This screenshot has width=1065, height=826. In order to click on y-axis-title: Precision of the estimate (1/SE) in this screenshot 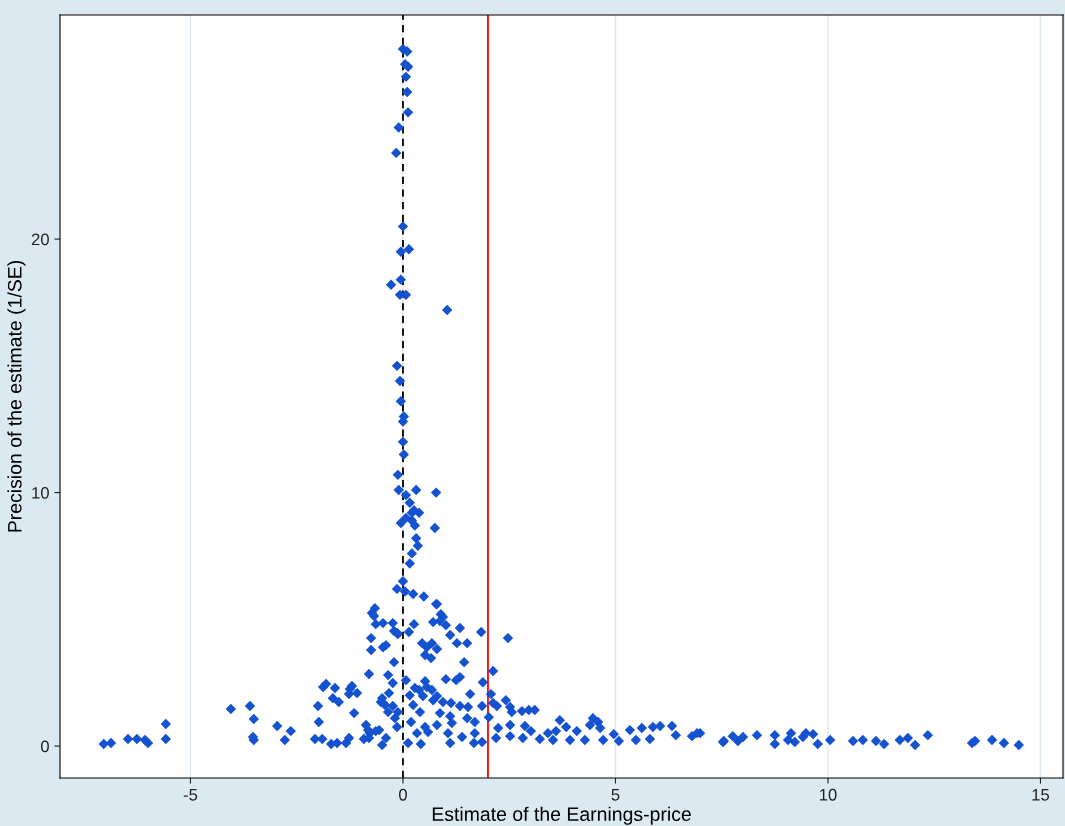, I will do `click(16, 396)`.